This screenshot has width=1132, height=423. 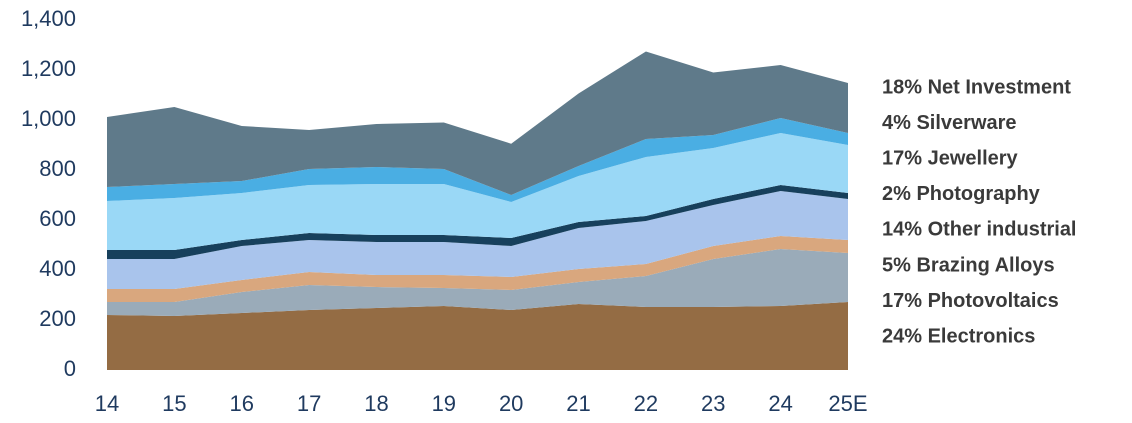 What do you see at coordinates (48, 18) in the screenshot?
I see `y-tick-label: 1,400` at bounding box center [48, 18].